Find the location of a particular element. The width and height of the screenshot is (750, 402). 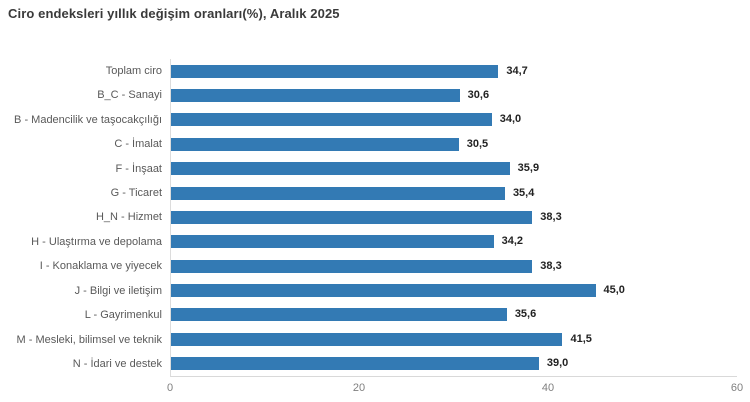

bar-row: 34,2 is located at coordinates (454, 242).